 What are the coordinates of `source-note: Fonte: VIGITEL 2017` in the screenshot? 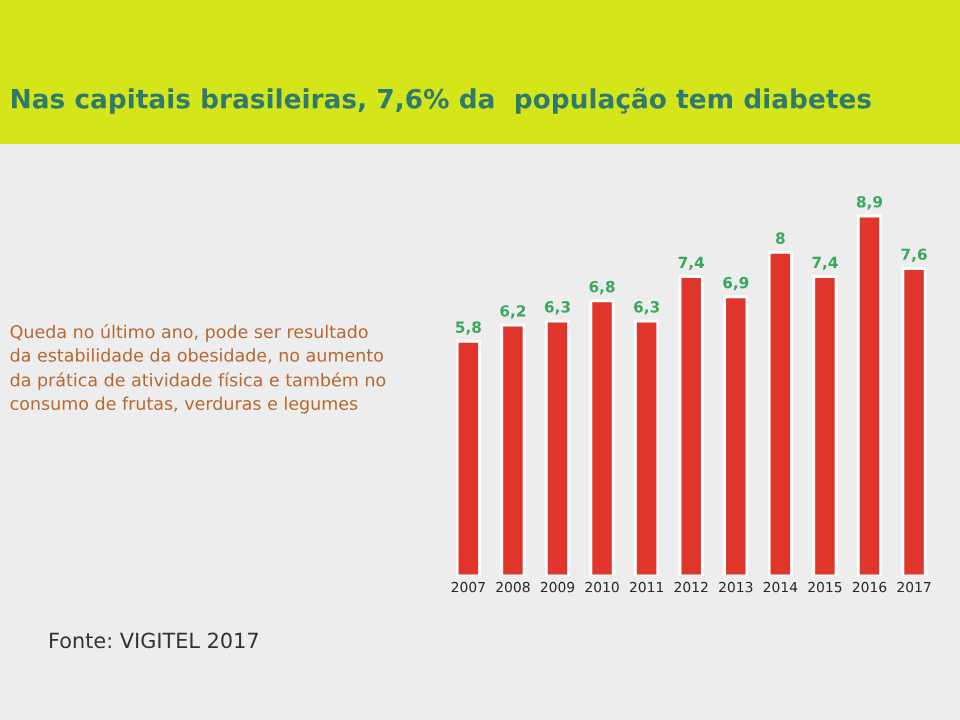 It's located at (154, 640).